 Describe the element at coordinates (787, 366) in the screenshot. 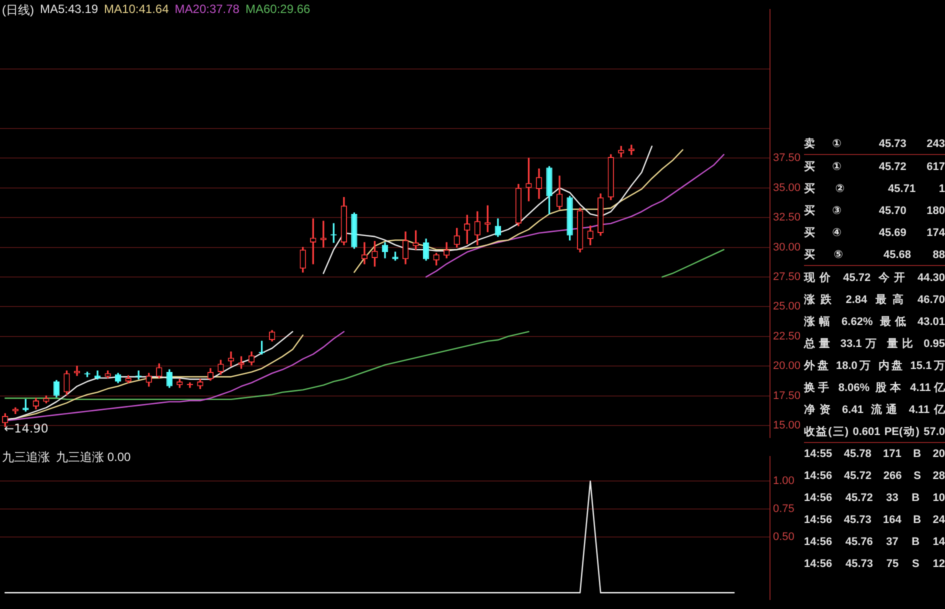

I see `y-tick-label: 20.00` at that location.